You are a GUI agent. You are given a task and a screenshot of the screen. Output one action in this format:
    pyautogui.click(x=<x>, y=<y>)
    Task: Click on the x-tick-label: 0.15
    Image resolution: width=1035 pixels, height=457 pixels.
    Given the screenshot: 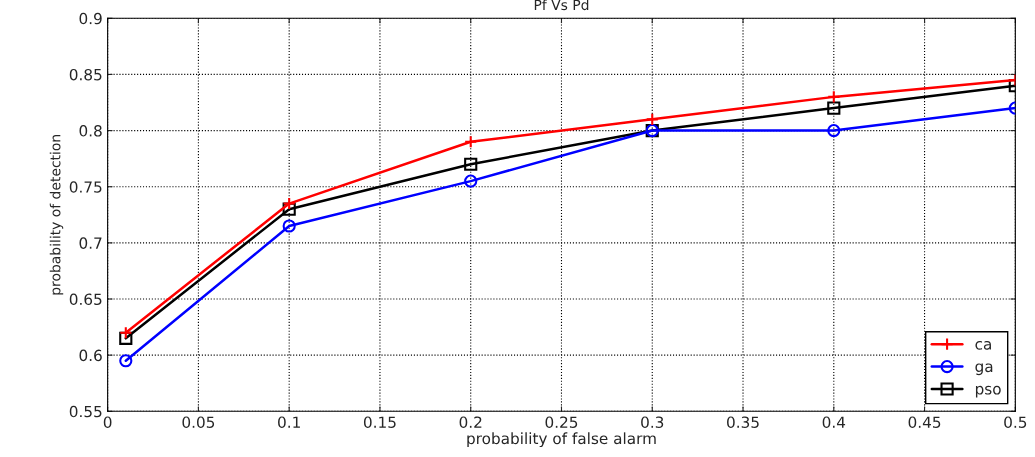 What is the action you would take?
    pyautogui.click(x=379, y=422)
    